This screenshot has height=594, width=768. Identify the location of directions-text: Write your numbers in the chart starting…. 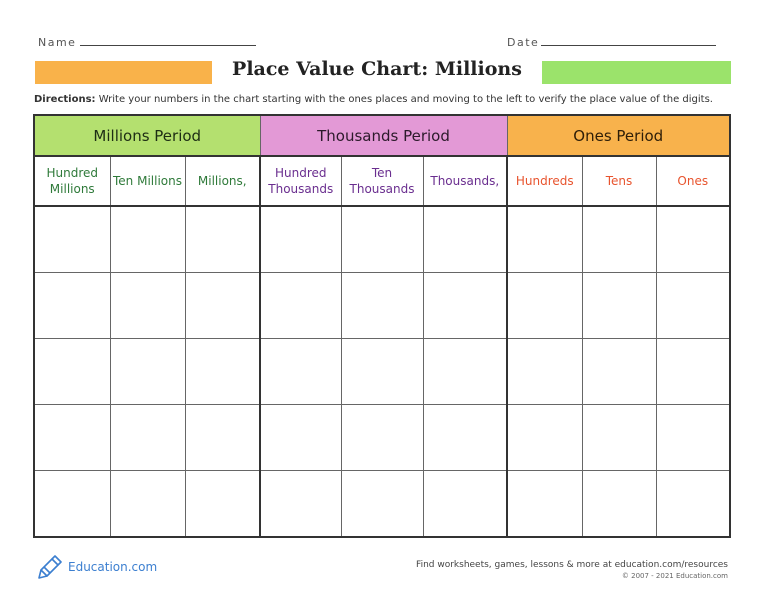
(404, 99).